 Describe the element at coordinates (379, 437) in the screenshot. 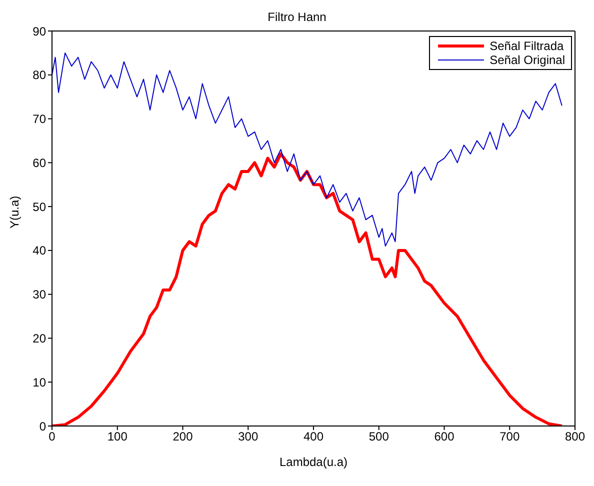

I see `x-tick-label: 500` at that location.